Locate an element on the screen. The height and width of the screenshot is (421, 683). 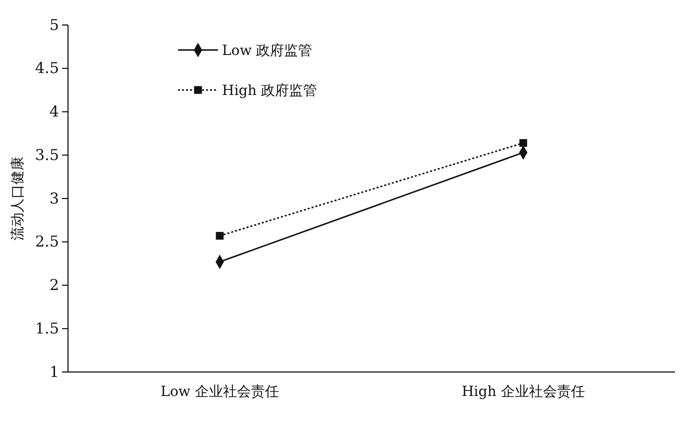
legend-label: High 政府监管 is located at coordinates (270, 91).